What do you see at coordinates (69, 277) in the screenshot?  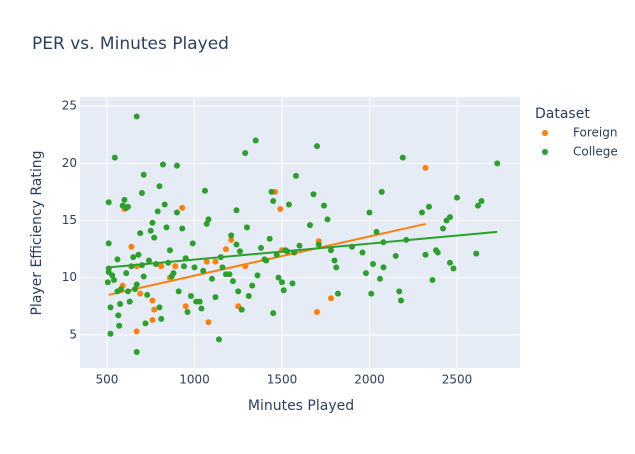 I see `y-tick-label: 10` at bounding box center [69, 277].